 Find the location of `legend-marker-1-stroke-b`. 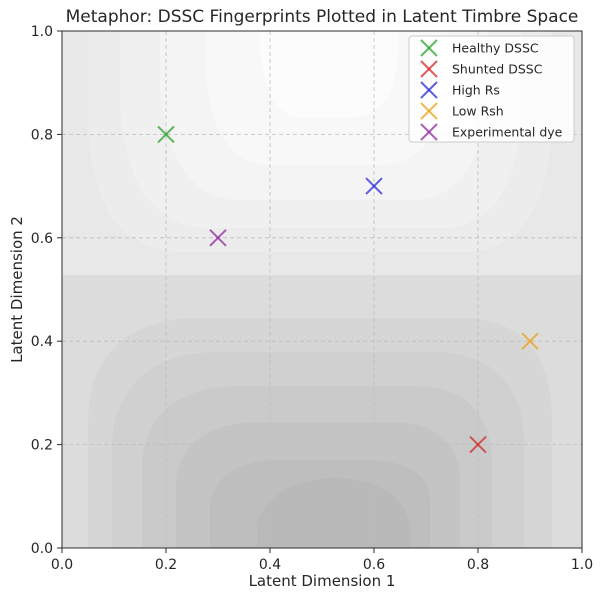

legend-marker-1-stroke-b is located at coordinates (429, 69).